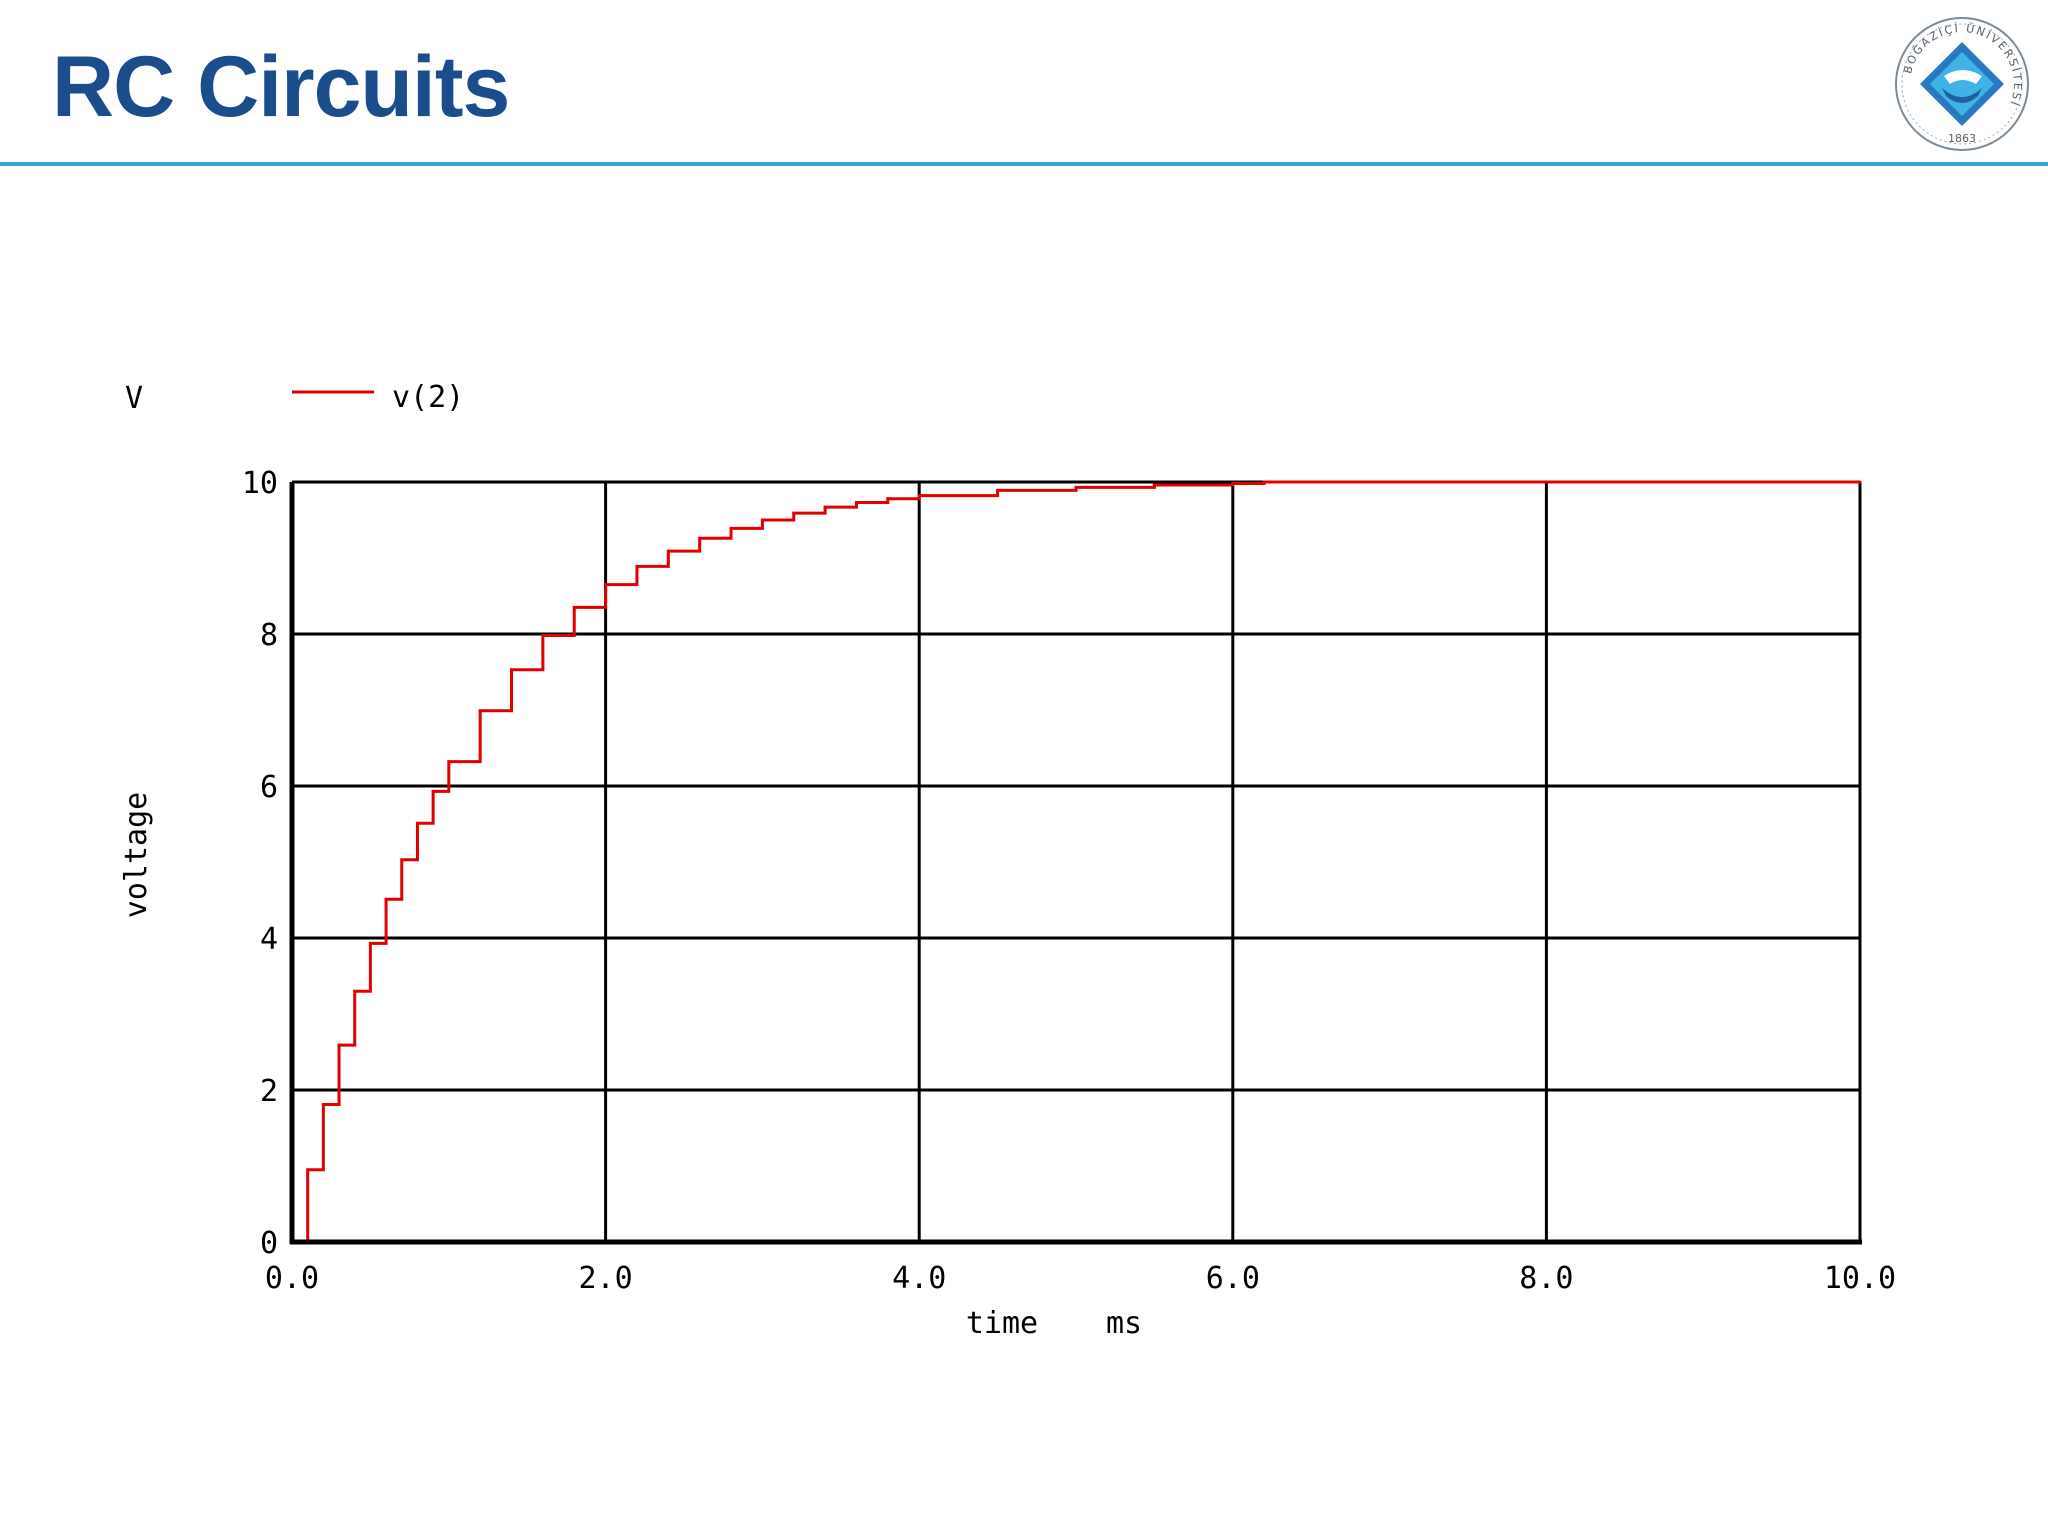 The image size is (2048, 1536). I want to click on title-divider, so click(1024, 164).